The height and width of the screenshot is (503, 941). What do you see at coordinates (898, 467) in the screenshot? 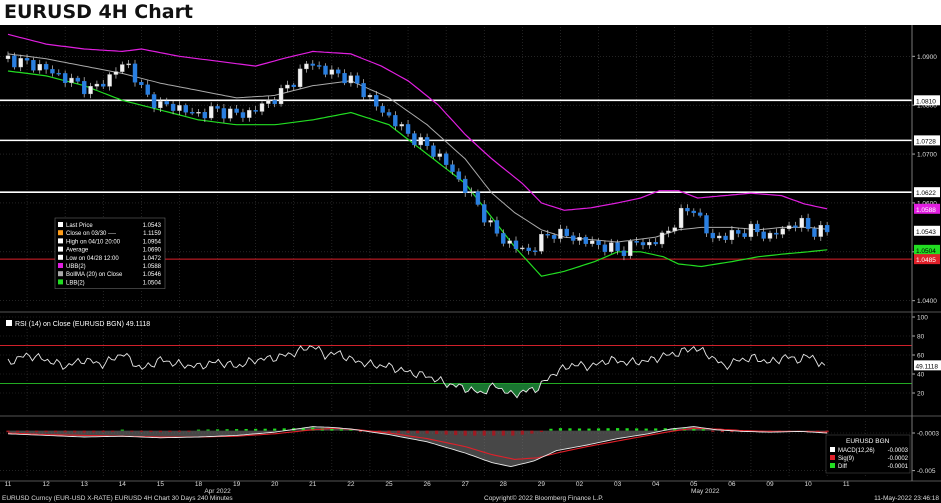
I see `macd-legend-value: -0.0001` at bounding box center [898, 467].